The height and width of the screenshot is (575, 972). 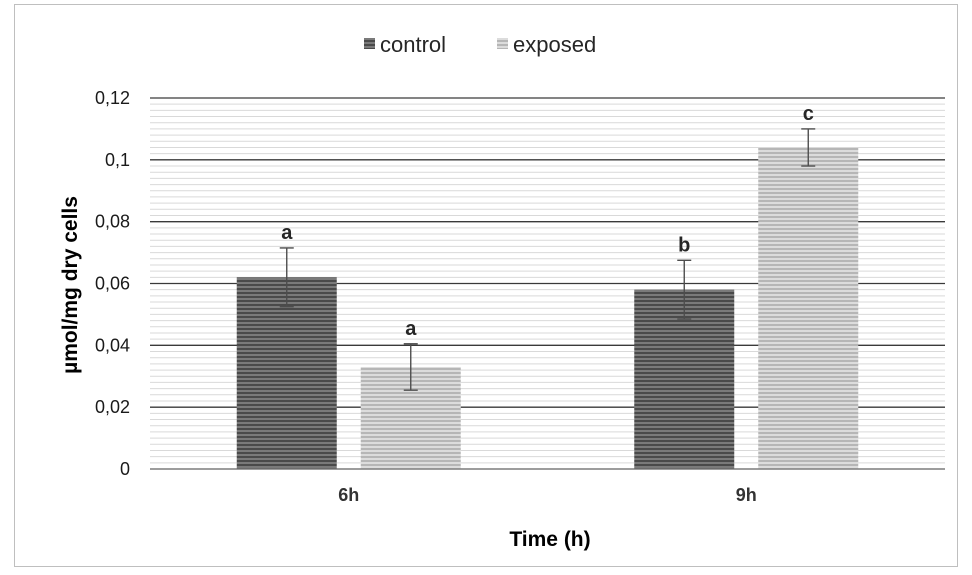 What do you see at coordinates (112, 284) in the screenshot?
I see `y-tick-label: 0,06` at bounding box center [112, 284].